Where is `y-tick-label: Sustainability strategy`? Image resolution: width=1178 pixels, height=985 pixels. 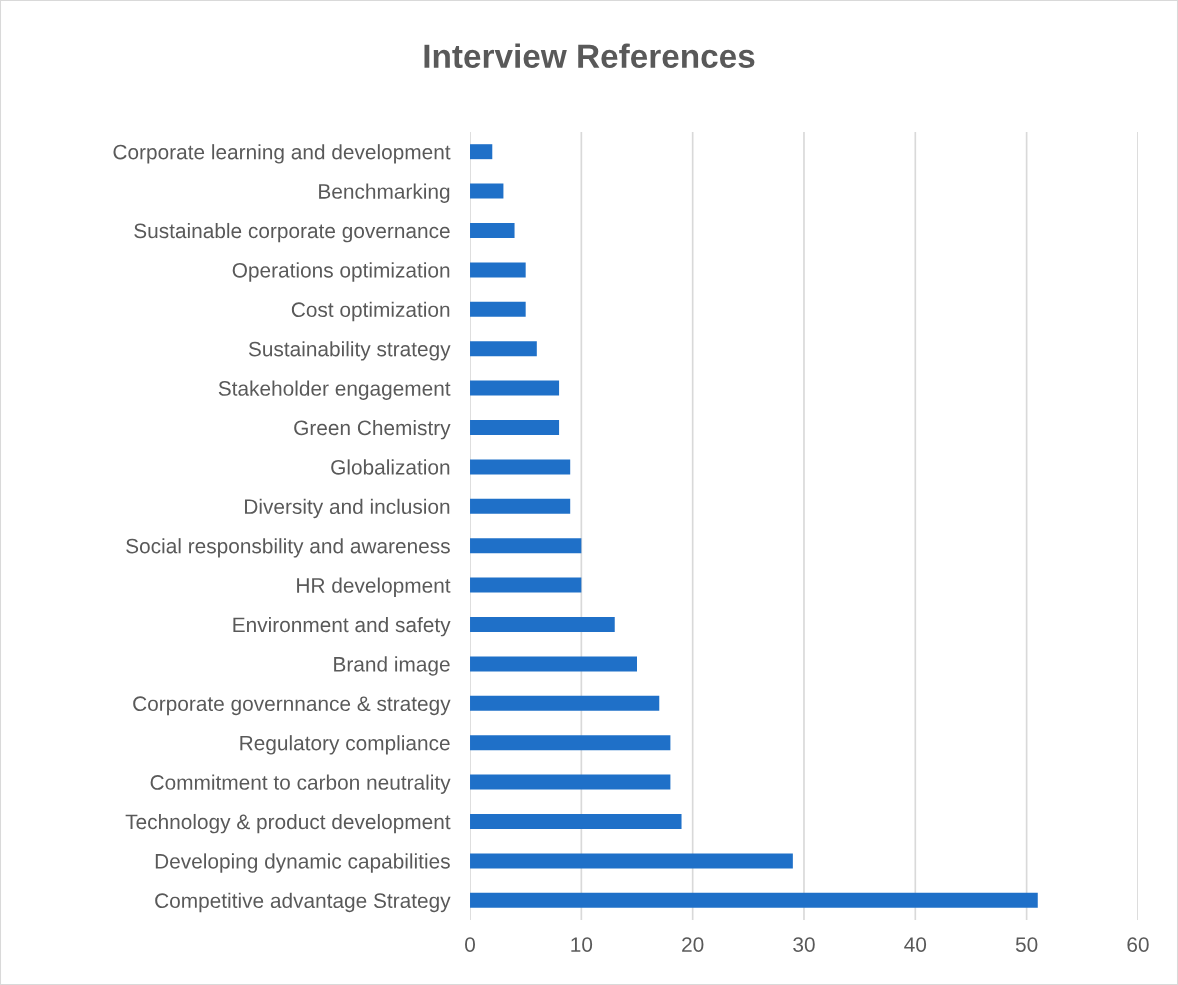 y-tick-label: Sustainability strategy is located at coordinates (349, 351).